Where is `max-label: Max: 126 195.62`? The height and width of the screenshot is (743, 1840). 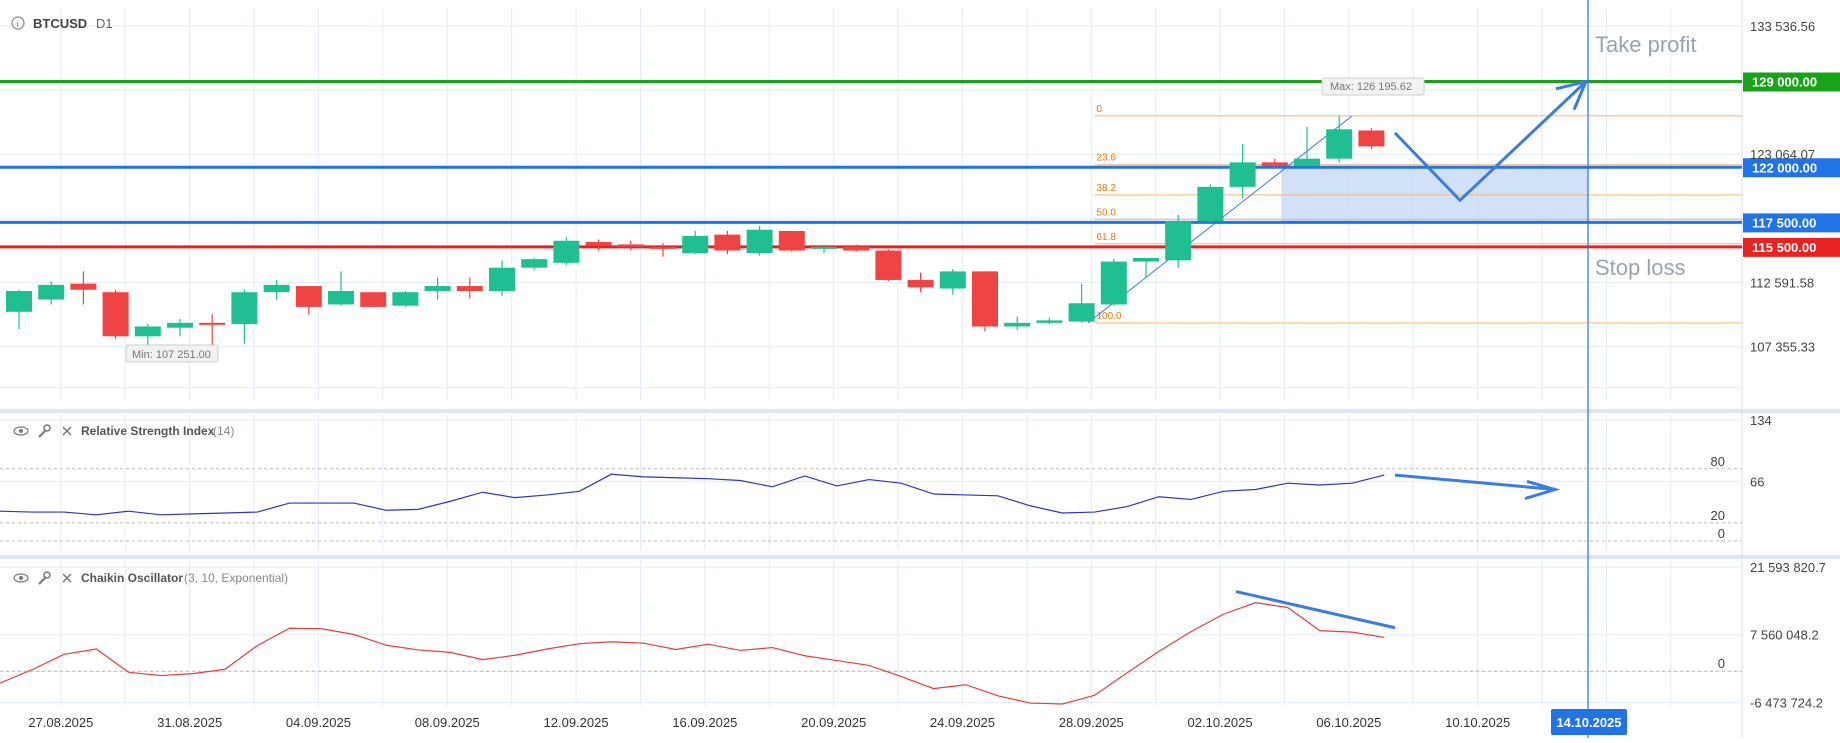
max-label: Max: 126 195.62 is located at coordinates (1371, 87).